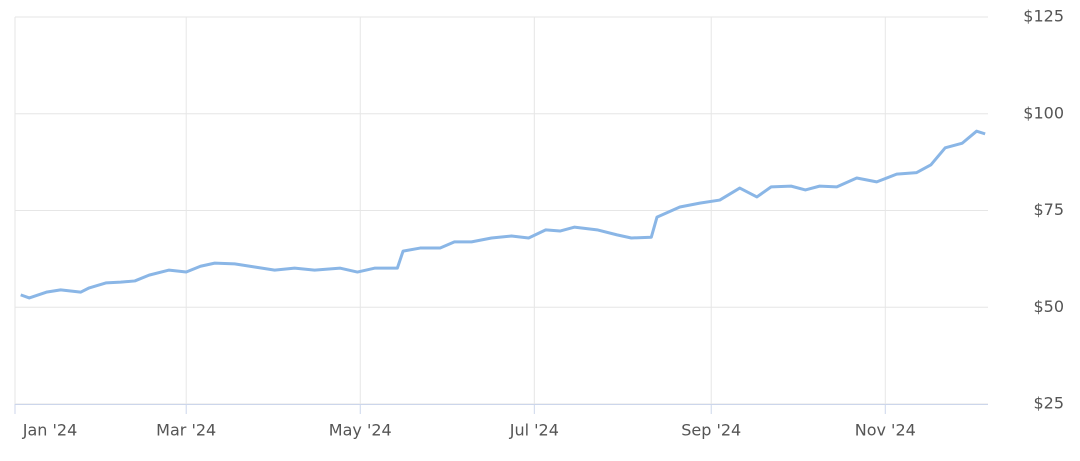 This screenshot has height=461, width=1080. What do you see at coordinates (1043, 16) in the screenshot?
I see `y-tick-label: $125` at bounding box center [1043, 16].